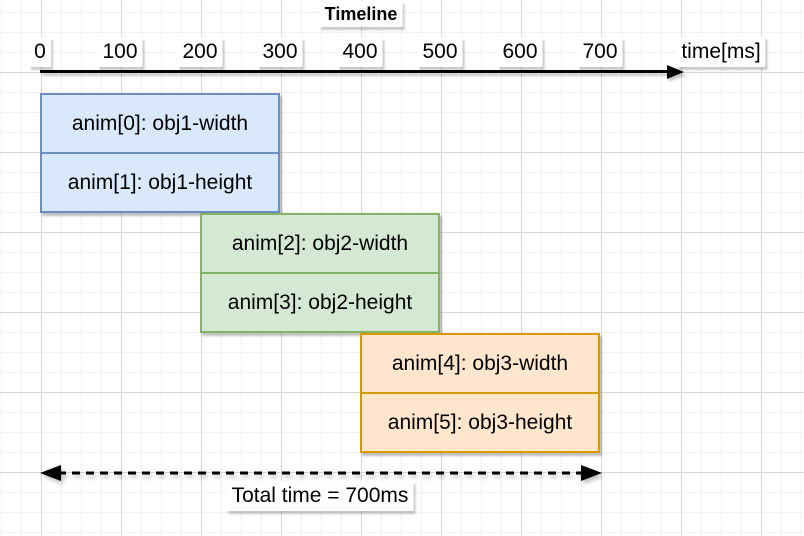 Image resolution: width=804 pixels, height=536 pixels. I want to click on anim-group-obj1: anim[0]: obj1-width anim[1]: obj1-height, so click(160, 153).